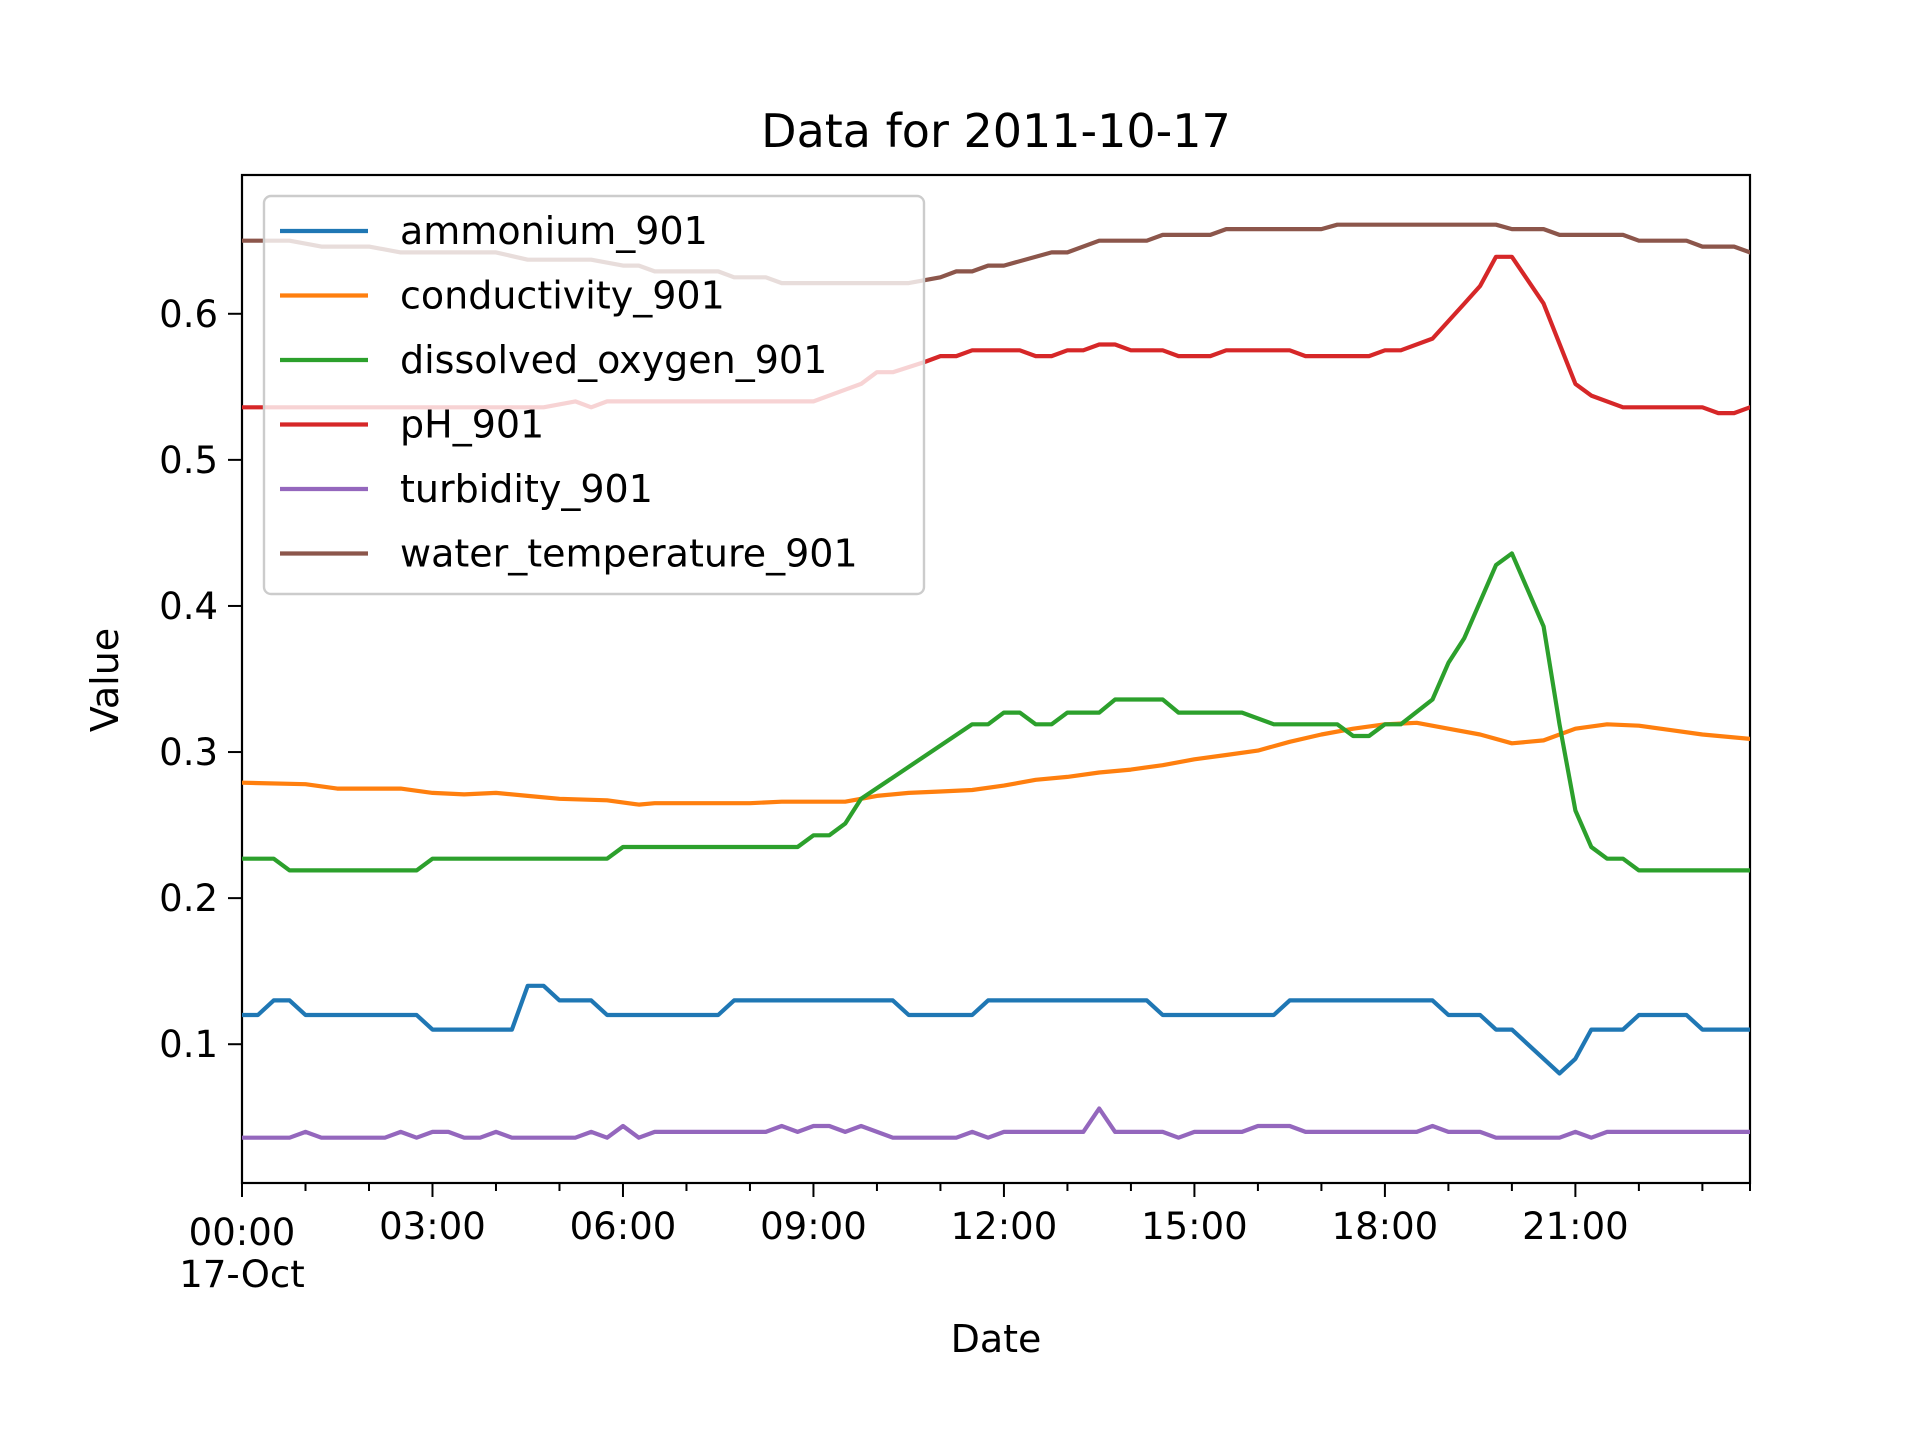 Image resolution: width=1920 pixels, height=1440 pixels. What do you see at coordinates (613, 360) in the screenshot?
I see `legend-label: dissolved_oxygen_901` at bounding box center [613, 360].